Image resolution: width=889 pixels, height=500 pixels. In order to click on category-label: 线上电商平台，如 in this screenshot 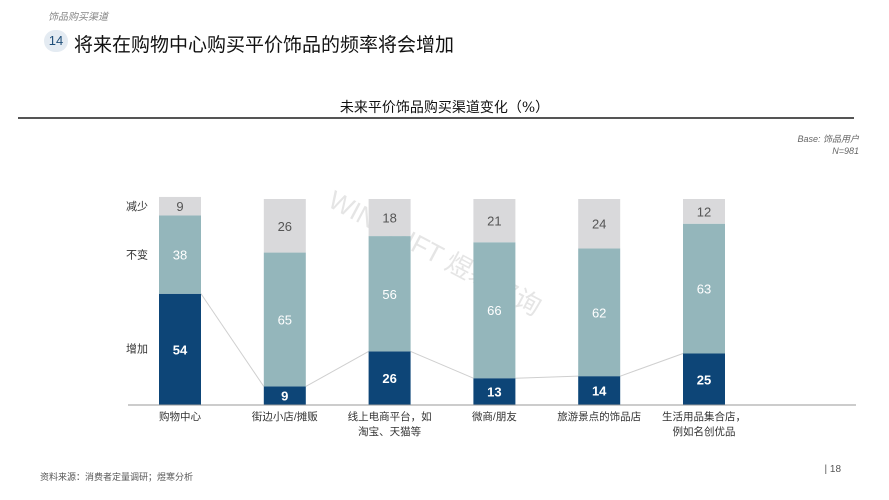, I will do `click(390, 416)`.